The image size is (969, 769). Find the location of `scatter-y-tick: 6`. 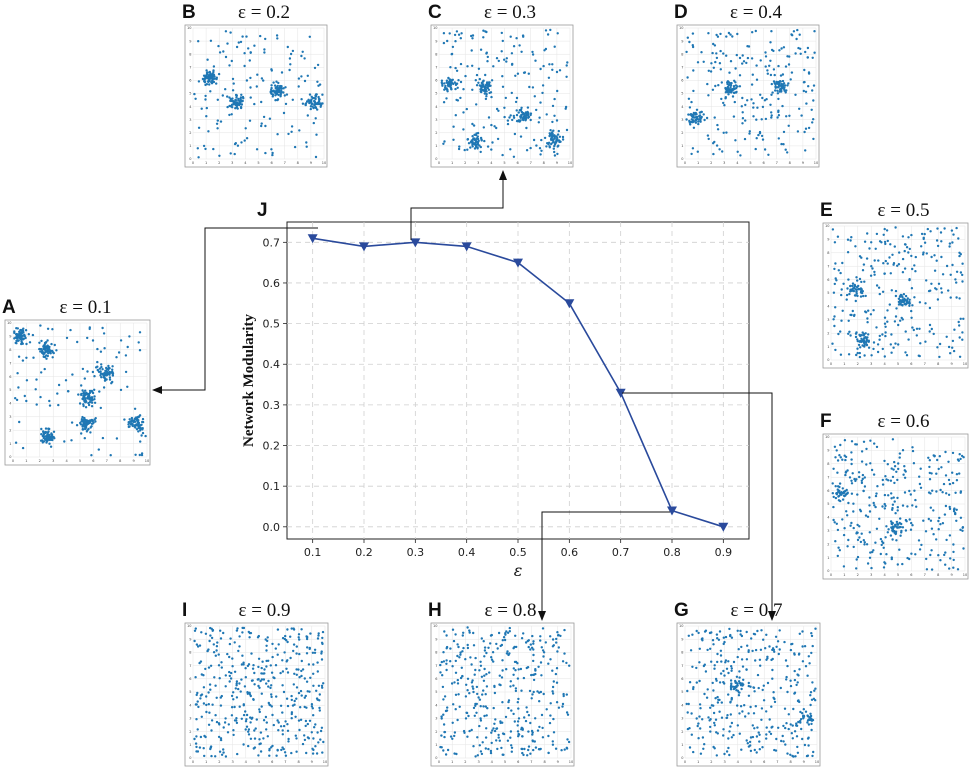

scatter-y-tick: 6 is located at coordinates (682, 81).